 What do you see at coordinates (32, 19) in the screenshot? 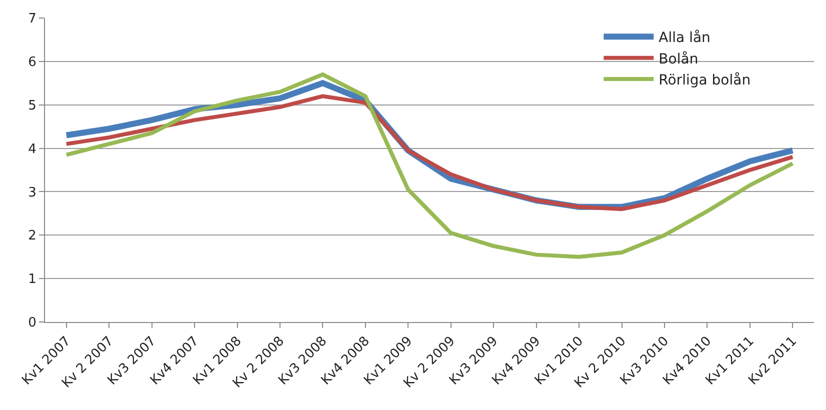
I see `y-tick-label: 7` at bounding box center [32, 19].